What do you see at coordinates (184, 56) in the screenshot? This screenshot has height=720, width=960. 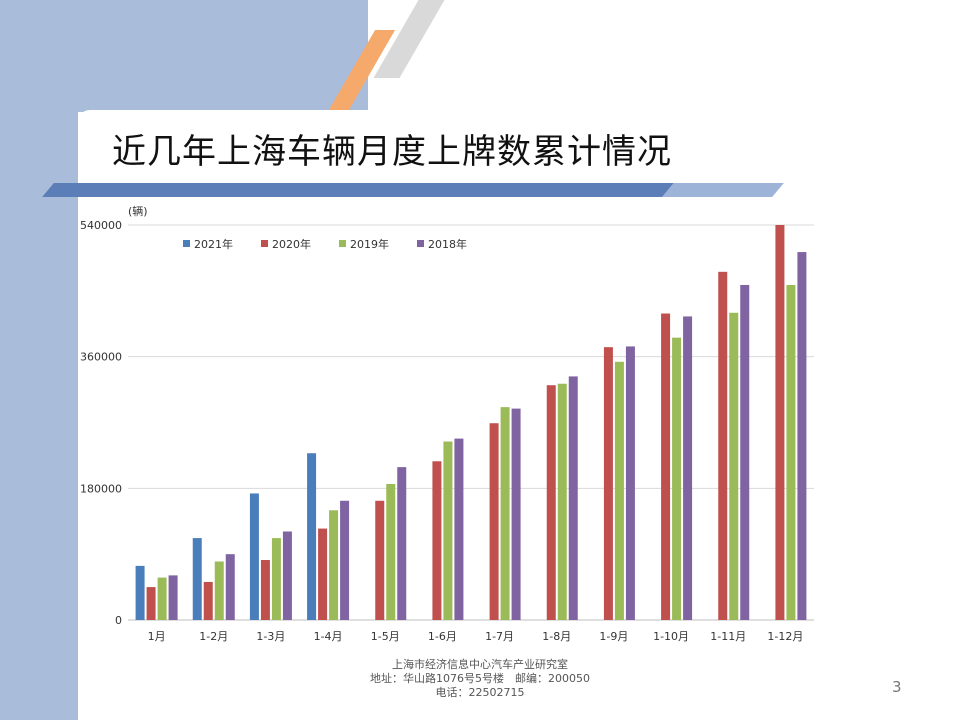 I see `top-decor-band` at bounding box center [184, 56].